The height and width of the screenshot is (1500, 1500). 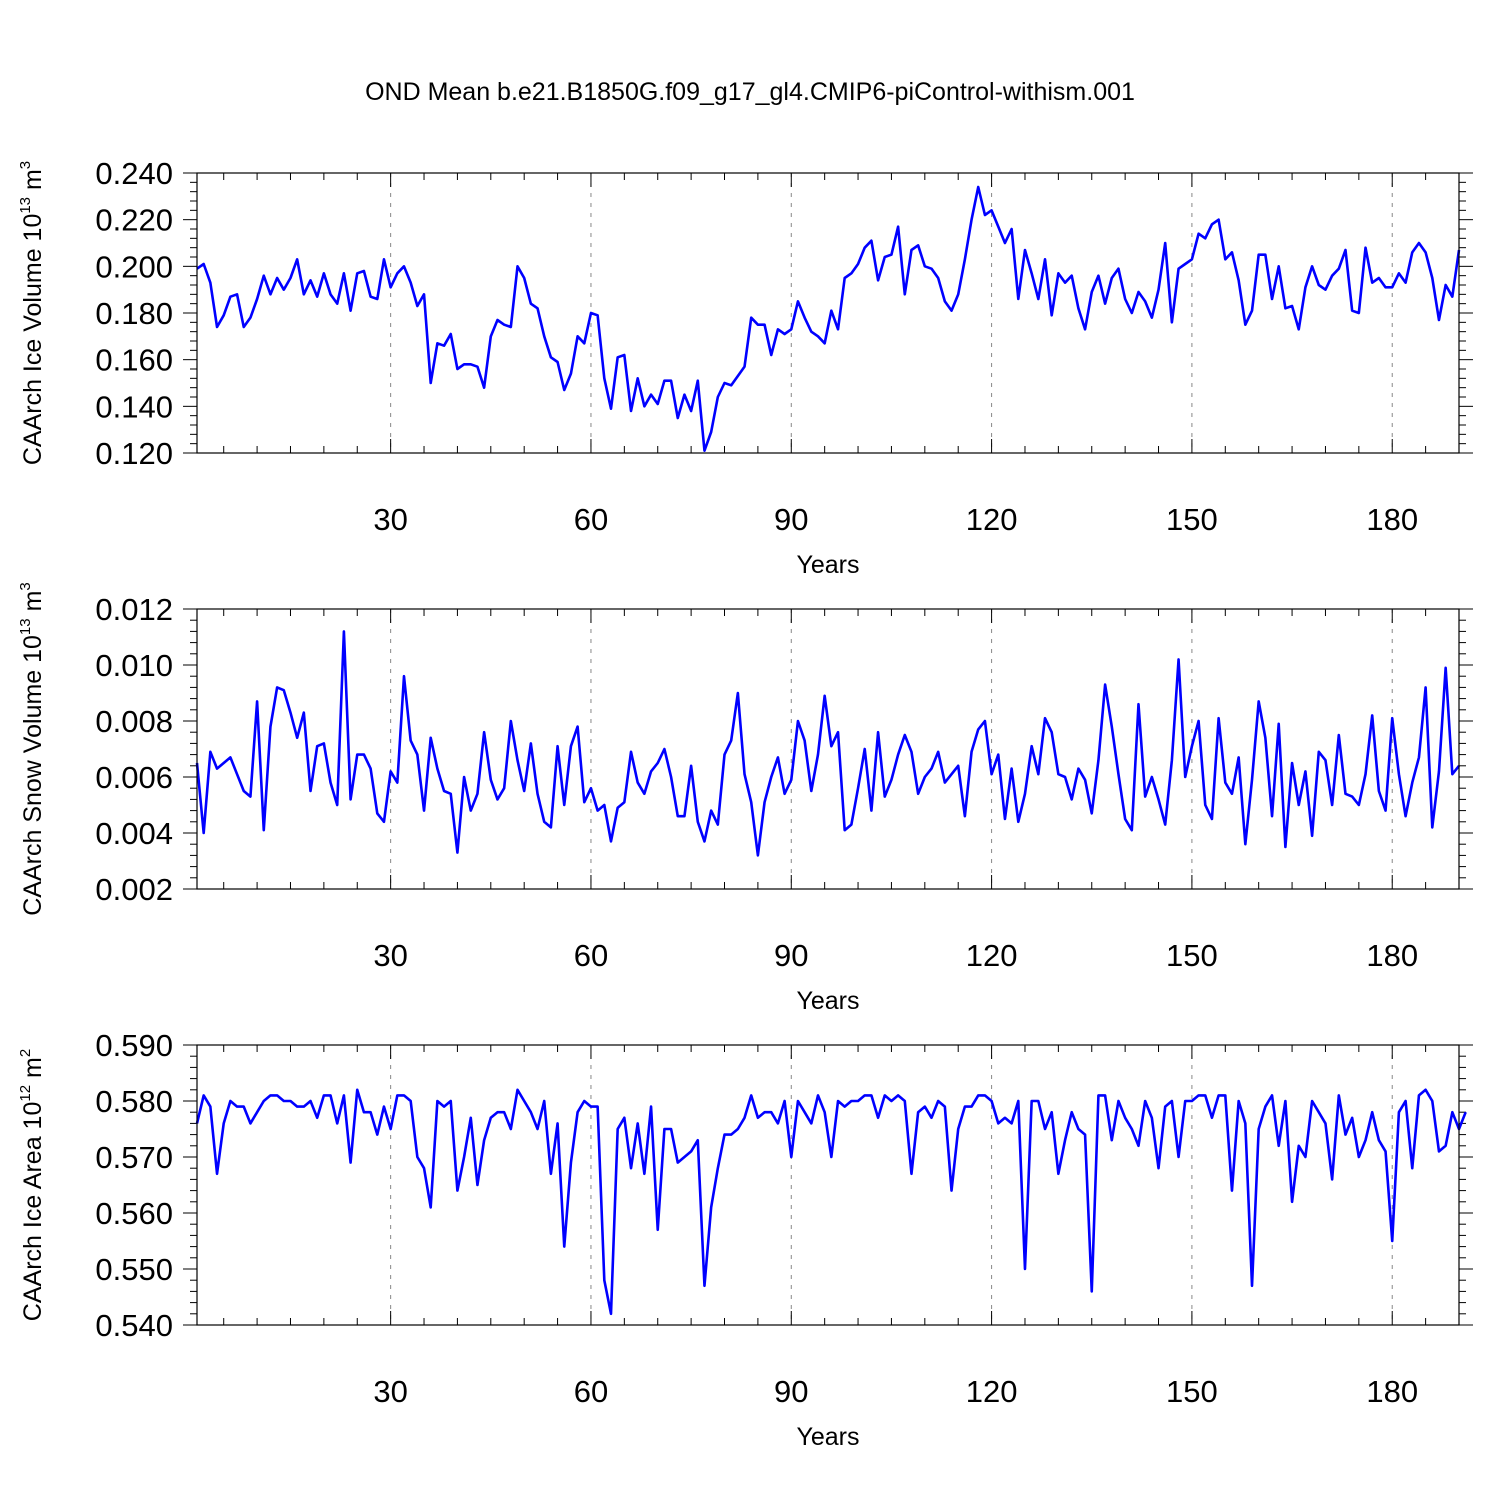 I want to click on y-axis-label-part: 2, so click(x=25, y=1053).